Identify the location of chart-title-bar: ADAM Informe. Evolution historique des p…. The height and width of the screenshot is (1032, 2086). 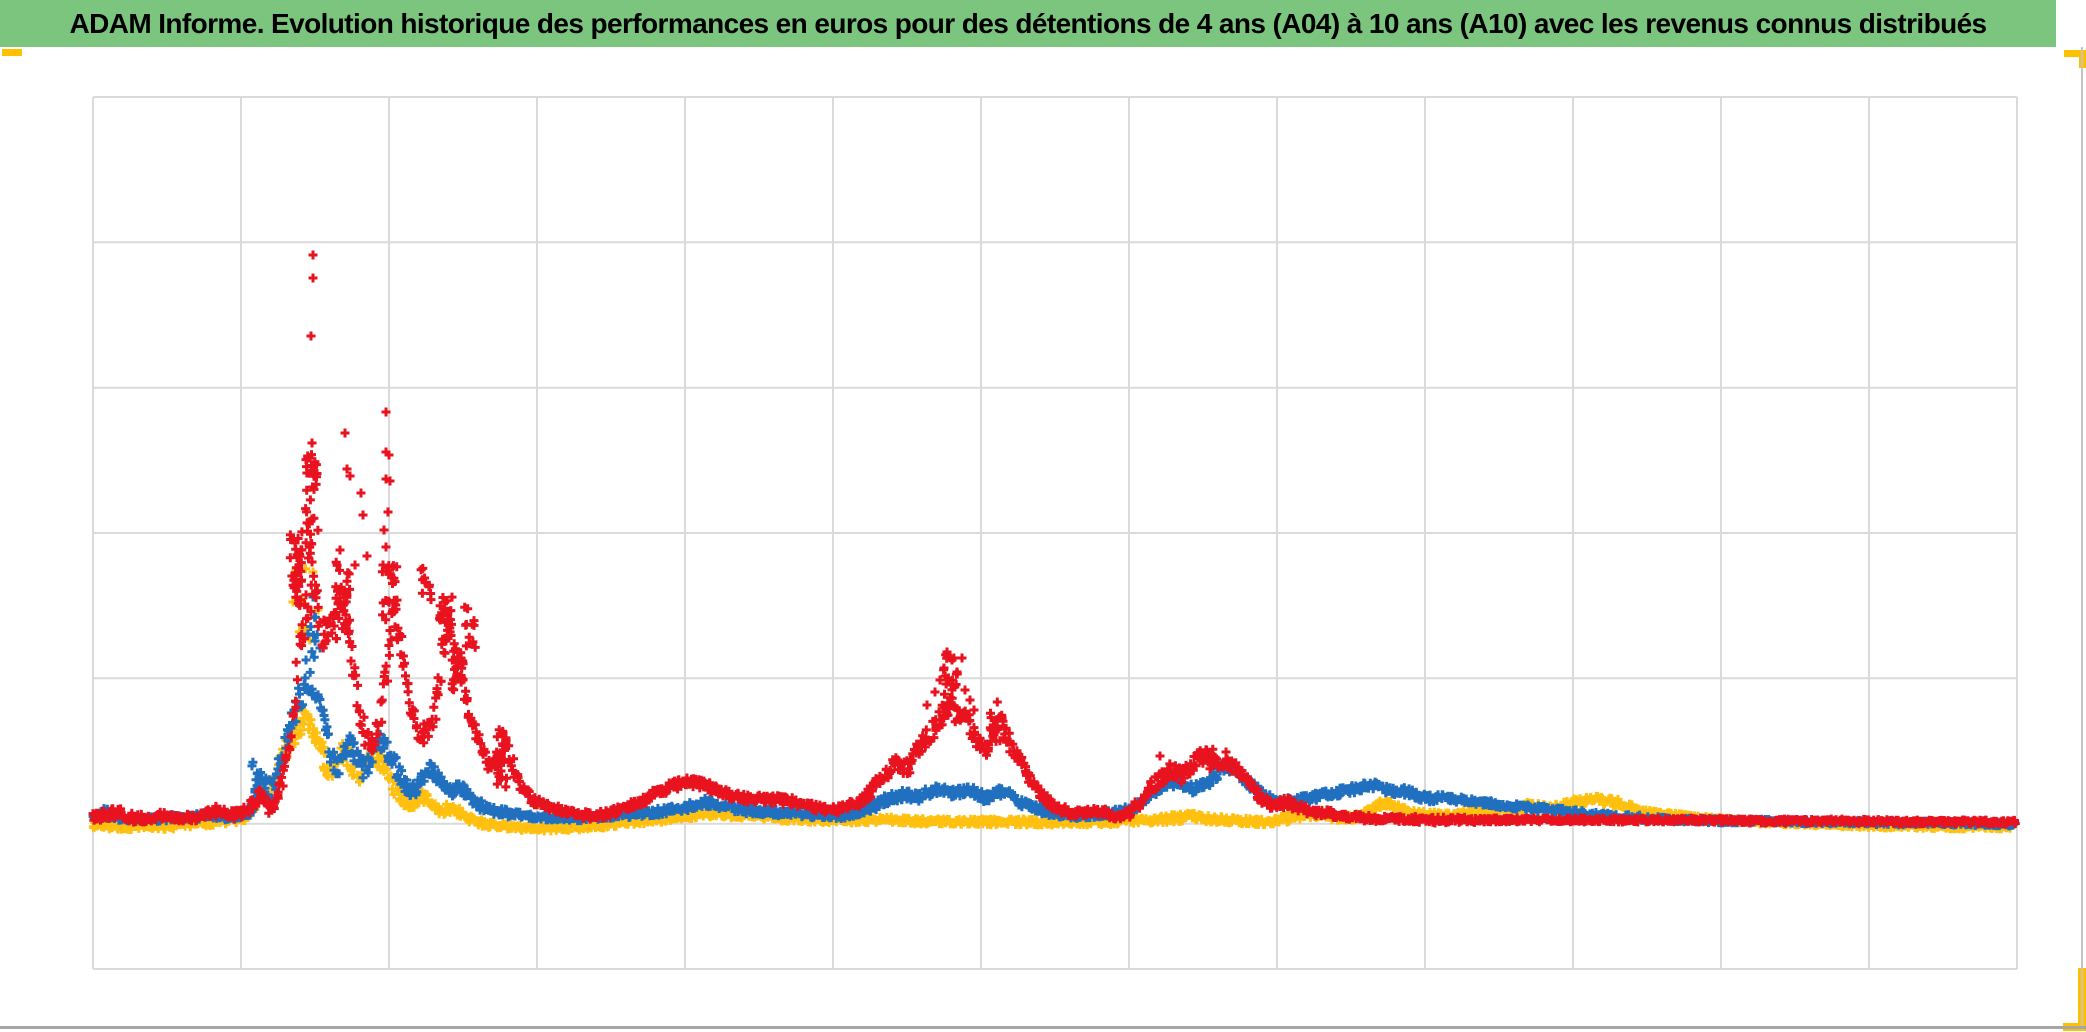
(1028, 23).